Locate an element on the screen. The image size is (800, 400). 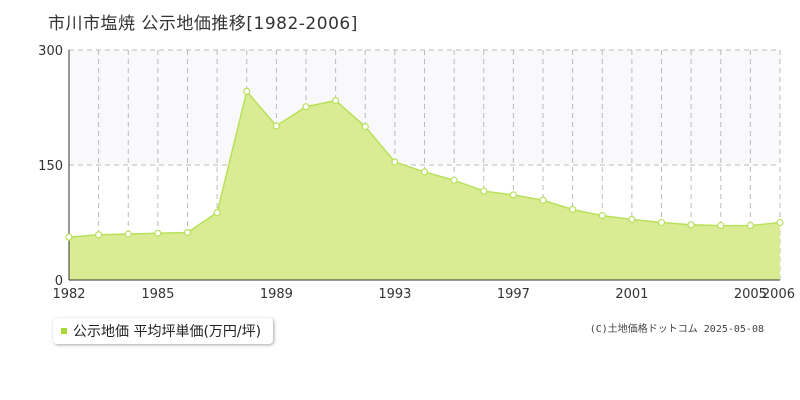
x-tick-label: 2001 is located at coordinates (631, 294).